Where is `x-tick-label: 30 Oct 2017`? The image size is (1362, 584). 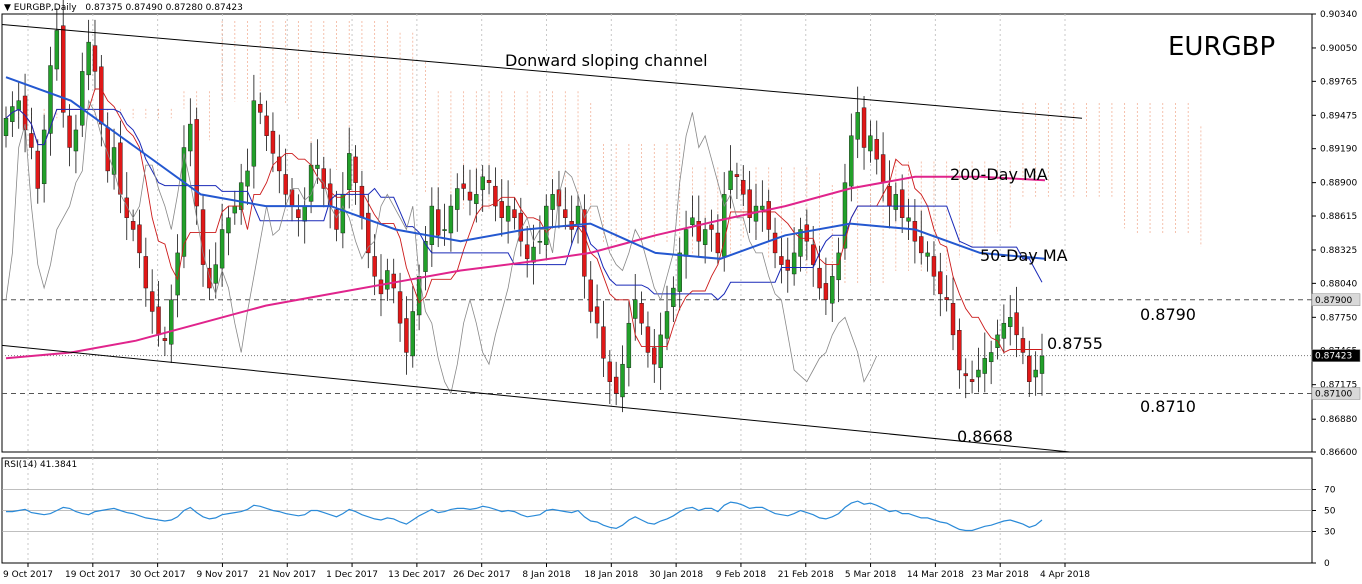 x-tick-label: 30 Oct 2017 is located at coordinates (158, 575).